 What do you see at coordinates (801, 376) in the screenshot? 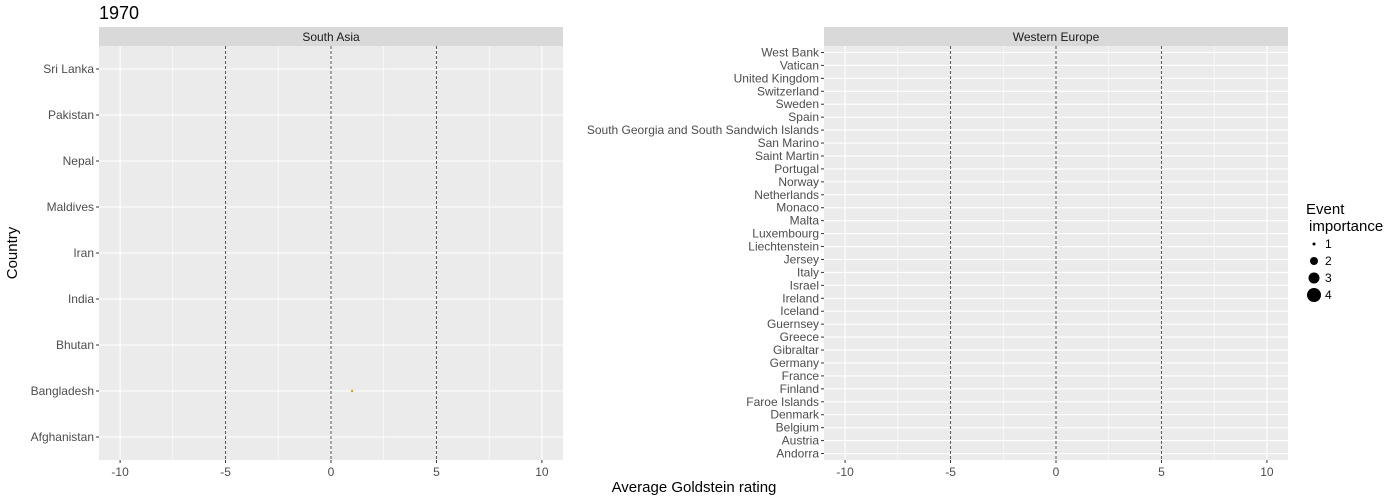
I see `y-tick-label-france: France` at bounding box center [801, 376].